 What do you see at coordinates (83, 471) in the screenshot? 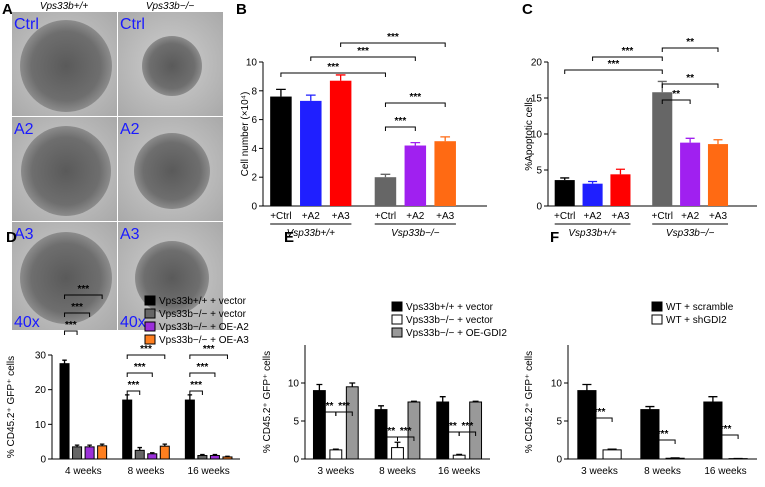
I see `x-tick-label: 4 weeks` at bounding box center [83, 471].